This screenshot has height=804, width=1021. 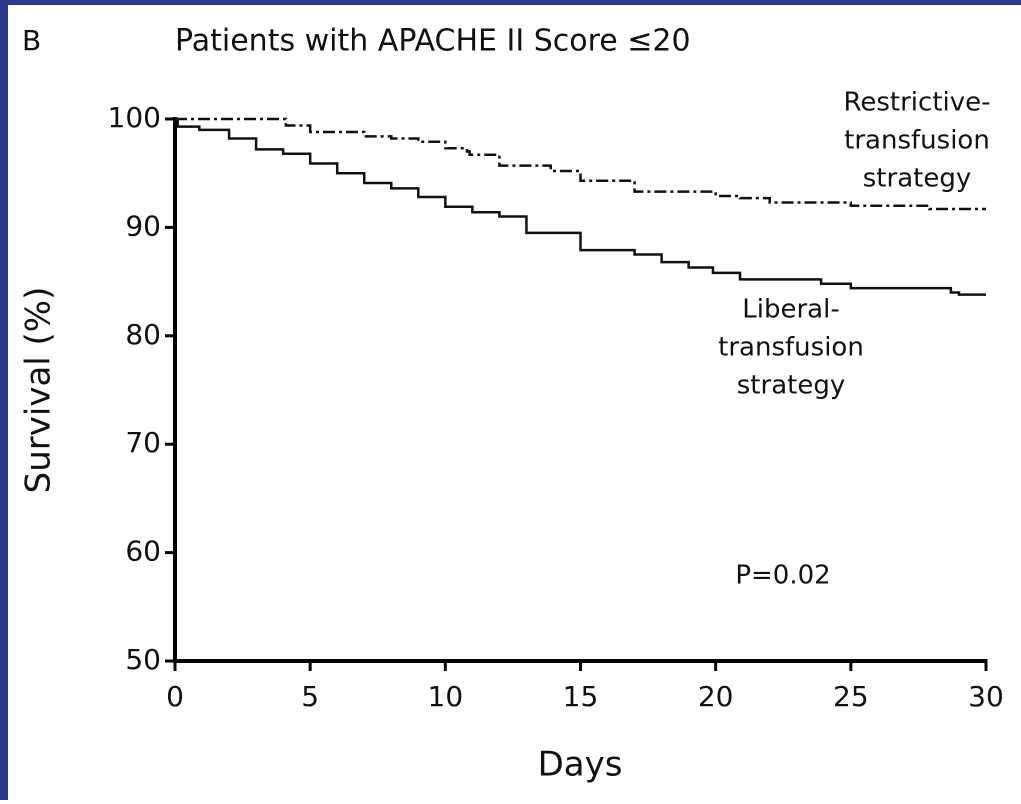 I want to click on y-tick-label: 50, so click(x=143, y=659).